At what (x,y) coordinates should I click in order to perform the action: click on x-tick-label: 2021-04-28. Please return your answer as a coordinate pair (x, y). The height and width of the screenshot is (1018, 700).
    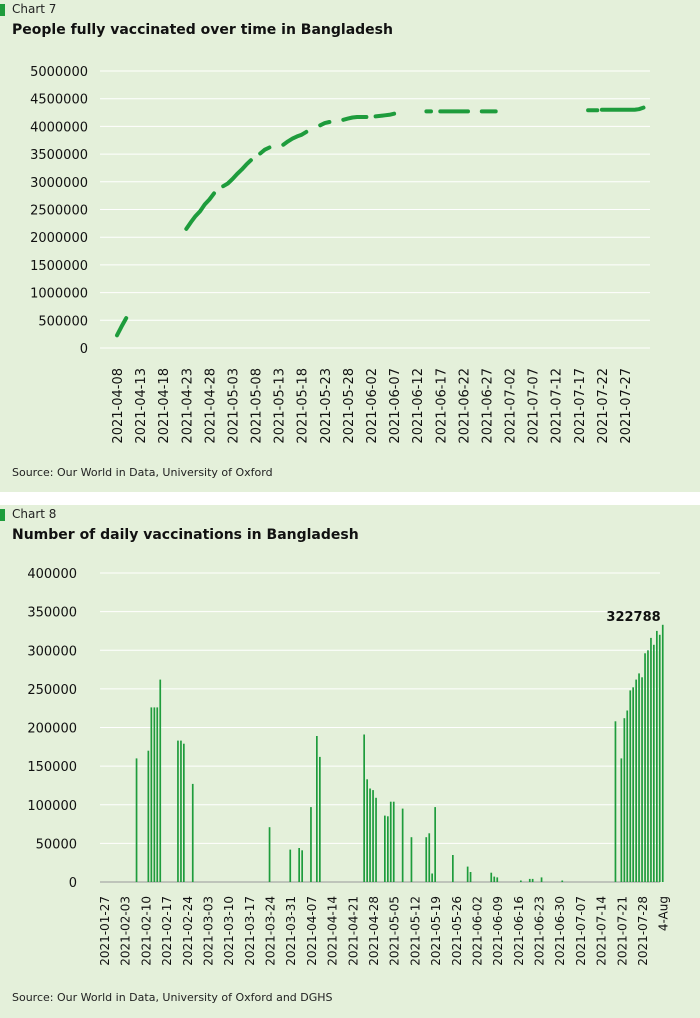
    Looking at the image, I should click on (374, 931).